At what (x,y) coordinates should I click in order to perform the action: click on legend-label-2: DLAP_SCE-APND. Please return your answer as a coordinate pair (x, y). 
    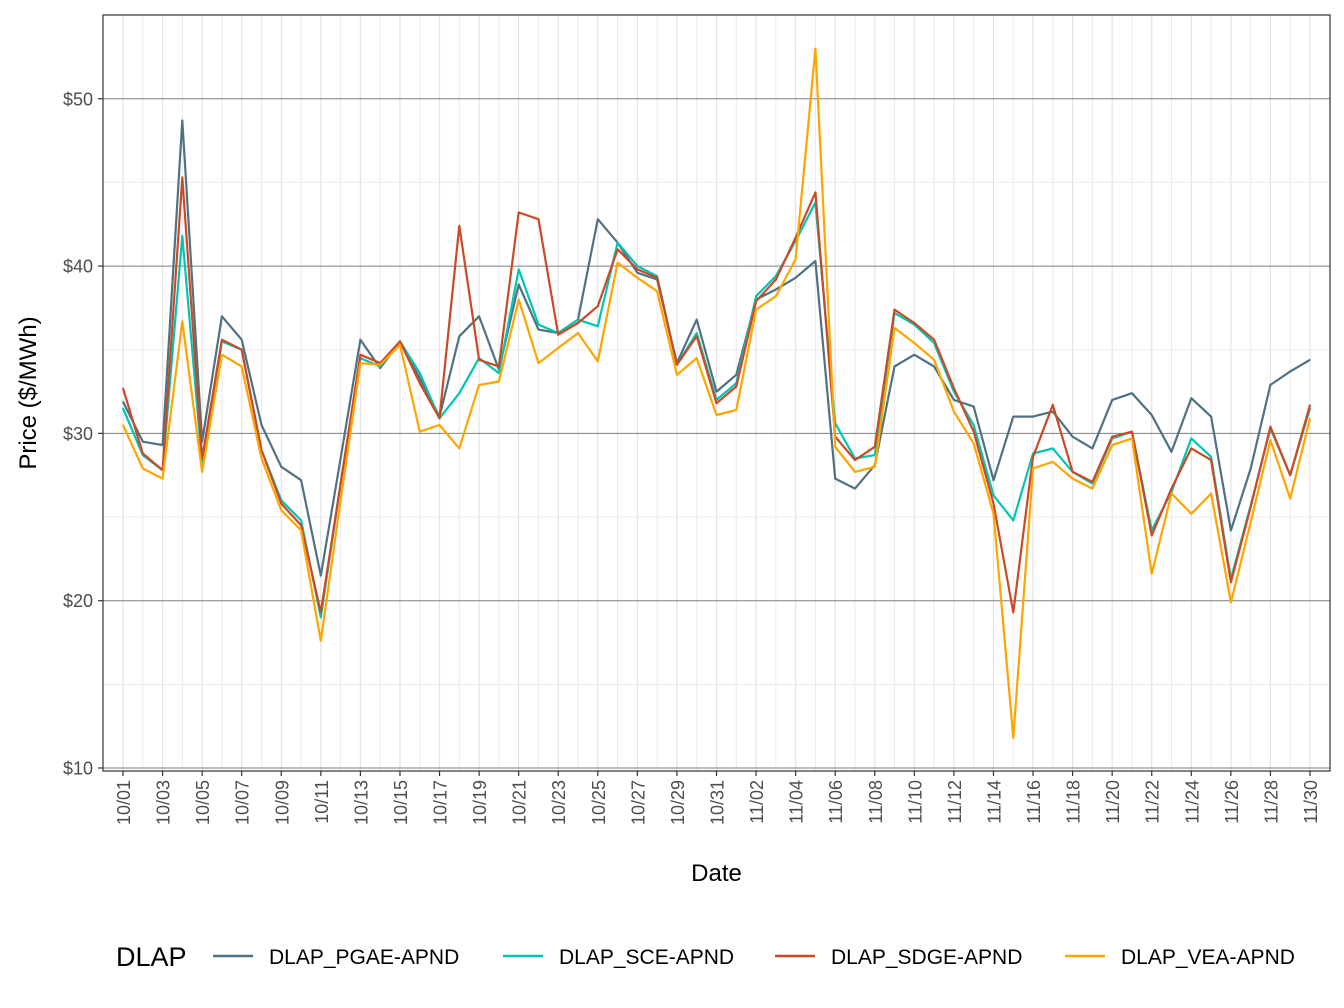
    Looking at the image, I should click on (646, 957).